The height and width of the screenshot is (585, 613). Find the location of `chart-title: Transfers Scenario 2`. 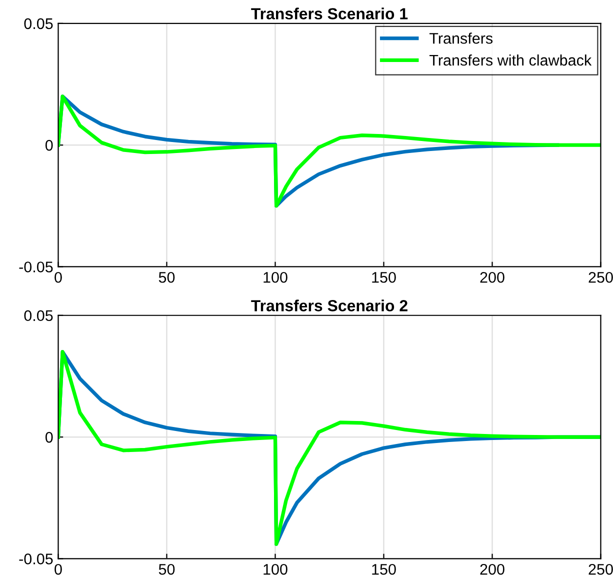

chart-title: Transfers Scenario 2 is located at coordinates (329, 306).